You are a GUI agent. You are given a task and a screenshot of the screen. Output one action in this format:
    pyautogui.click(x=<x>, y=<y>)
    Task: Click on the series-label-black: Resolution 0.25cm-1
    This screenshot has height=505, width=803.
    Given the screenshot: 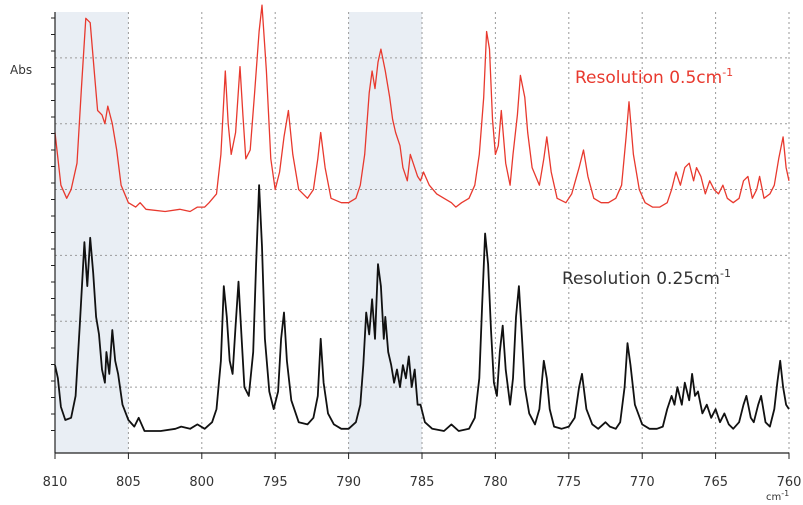 What is the action you would take?
    pyautogui.click(x=646, y=278)
    